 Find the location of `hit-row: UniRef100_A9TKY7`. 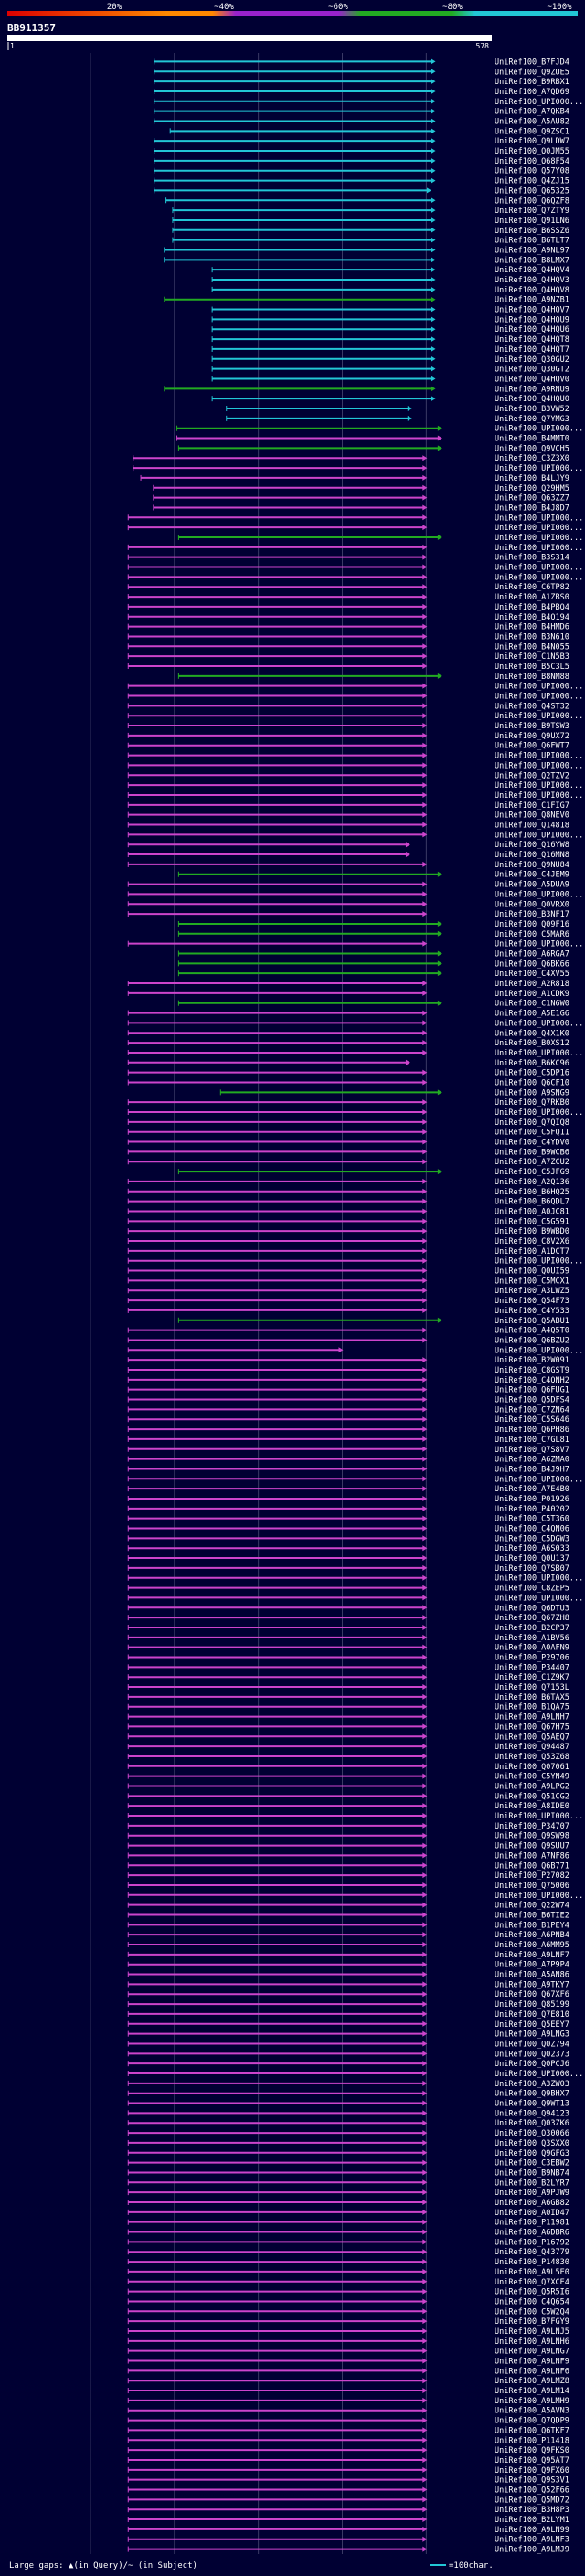

hit-row: UniRef100_A9TKY7 is located at coordinates (348, 1984).